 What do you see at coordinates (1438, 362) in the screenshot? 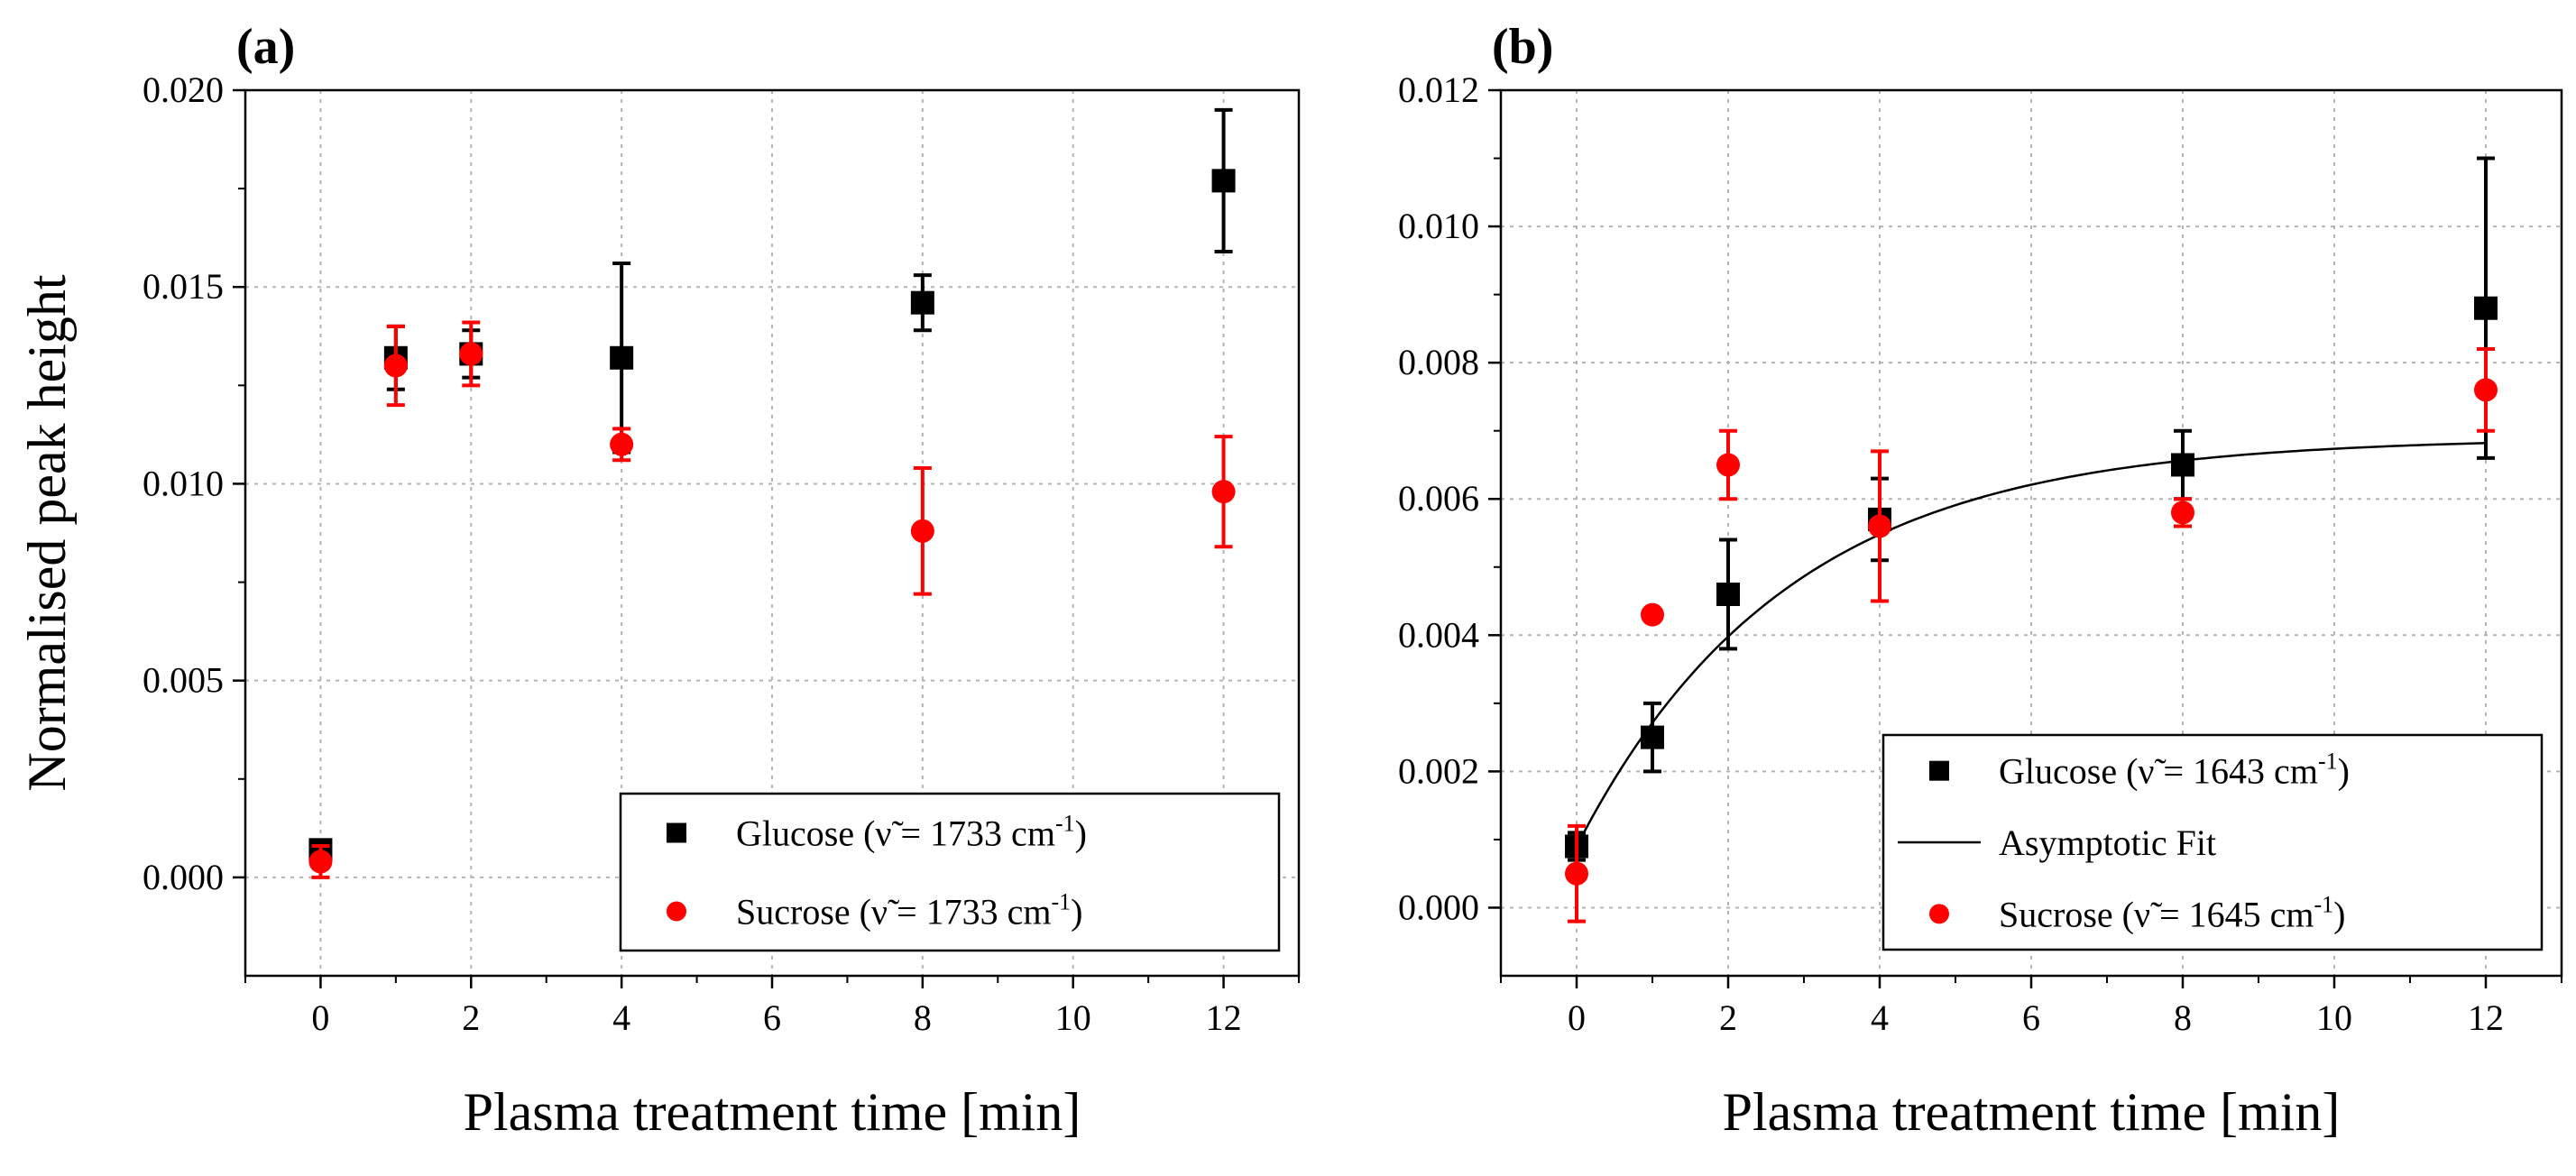
I see `y-tick-label: 0.008` at bounding box center [1438, 362].